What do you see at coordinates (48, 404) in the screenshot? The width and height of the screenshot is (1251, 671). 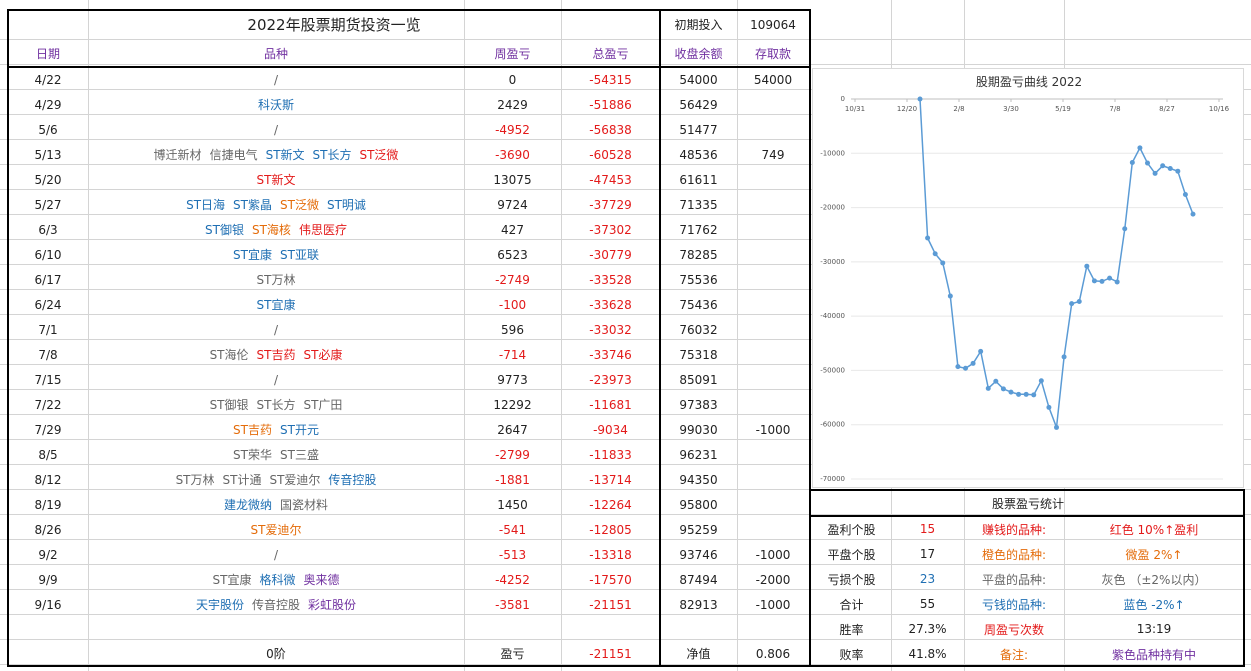 I see `cell-date: 7/22` at bounding box center [48, 404].